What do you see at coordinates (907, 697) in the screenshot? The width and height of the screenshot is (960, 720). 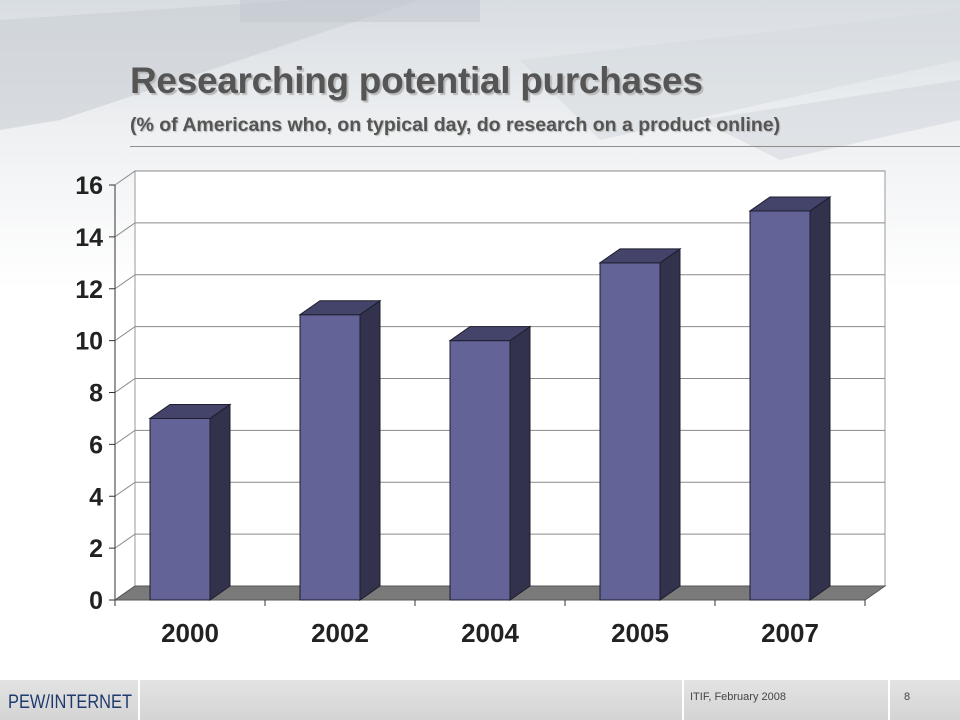 I see `page-number: 8` at bounding box center [907, 697].